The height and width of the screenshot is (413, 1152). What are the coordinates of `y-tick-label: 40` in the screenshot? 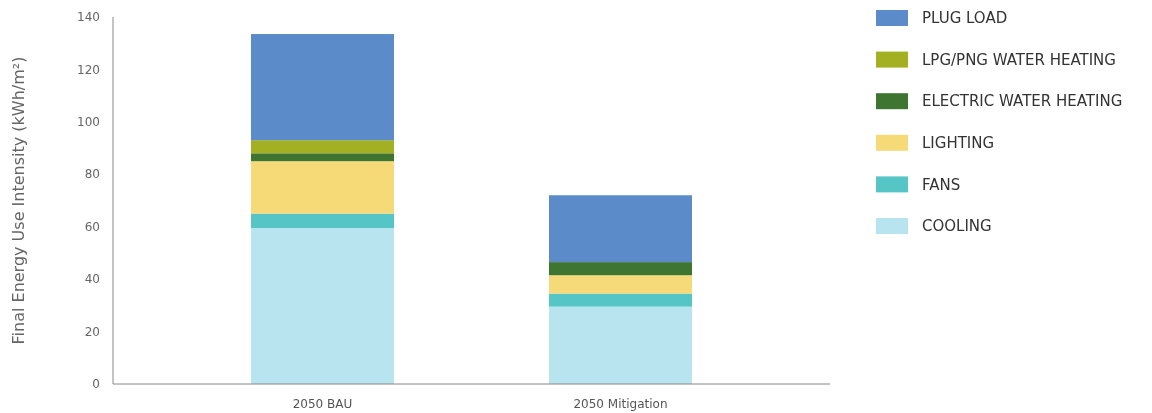 It's located at (92, 279).